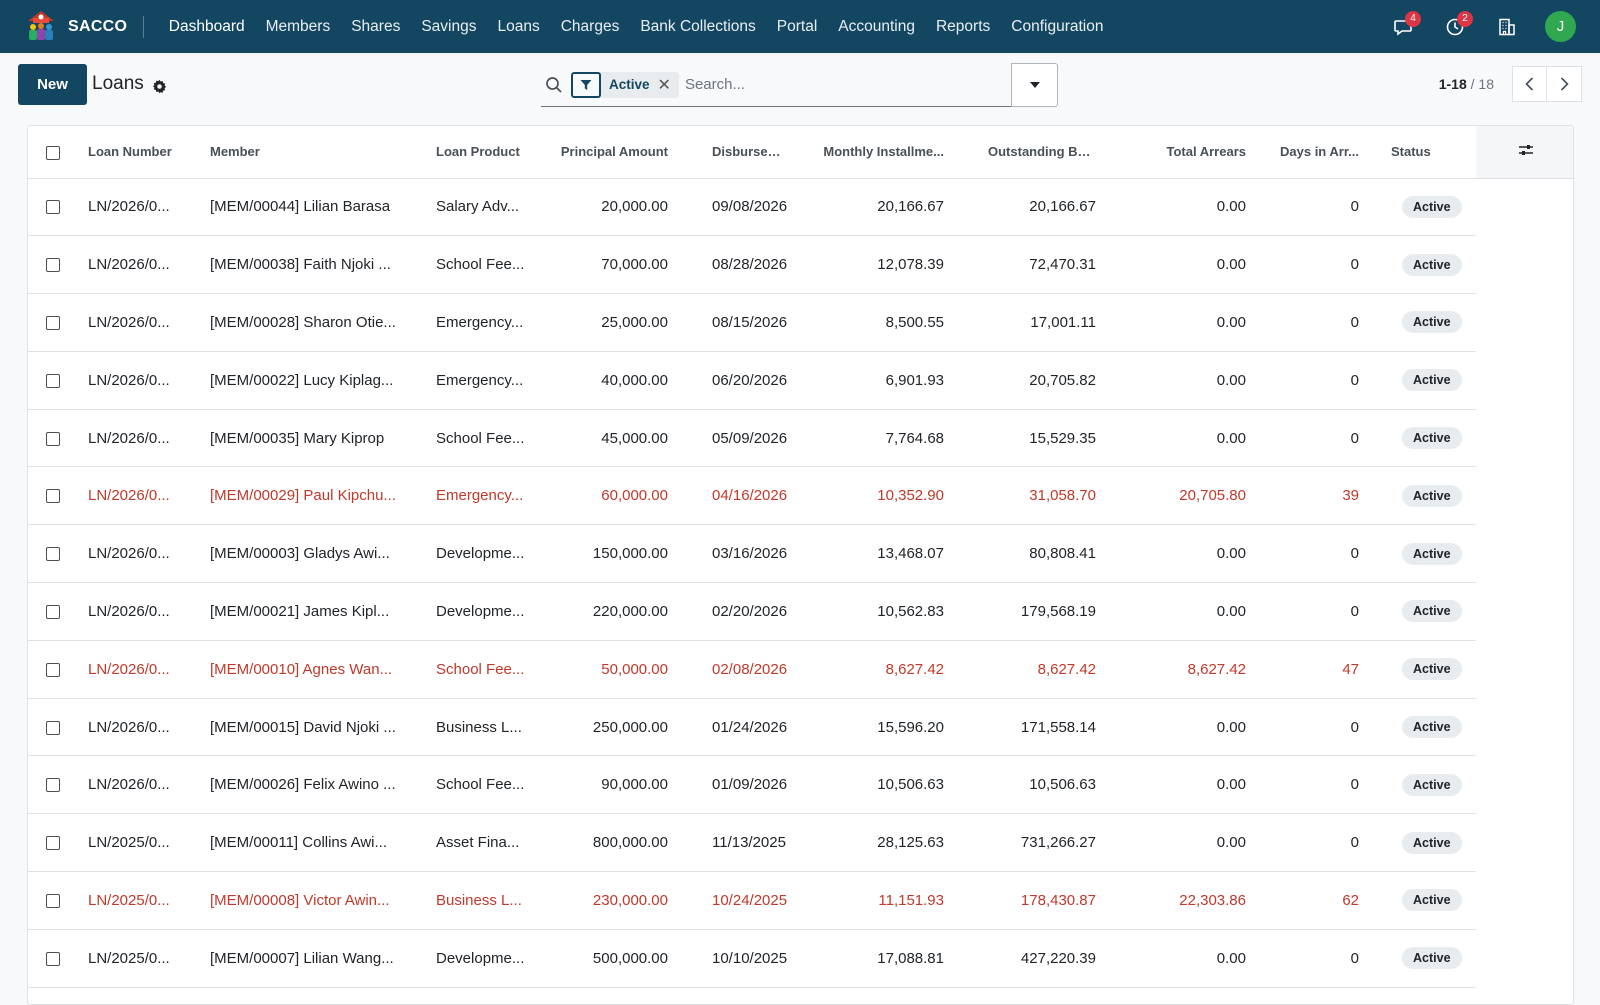  What do you see at coordinates (797, 26) in the screenshot?
I see `menu-item-portal: Portal` at bounding box center [797, 26].